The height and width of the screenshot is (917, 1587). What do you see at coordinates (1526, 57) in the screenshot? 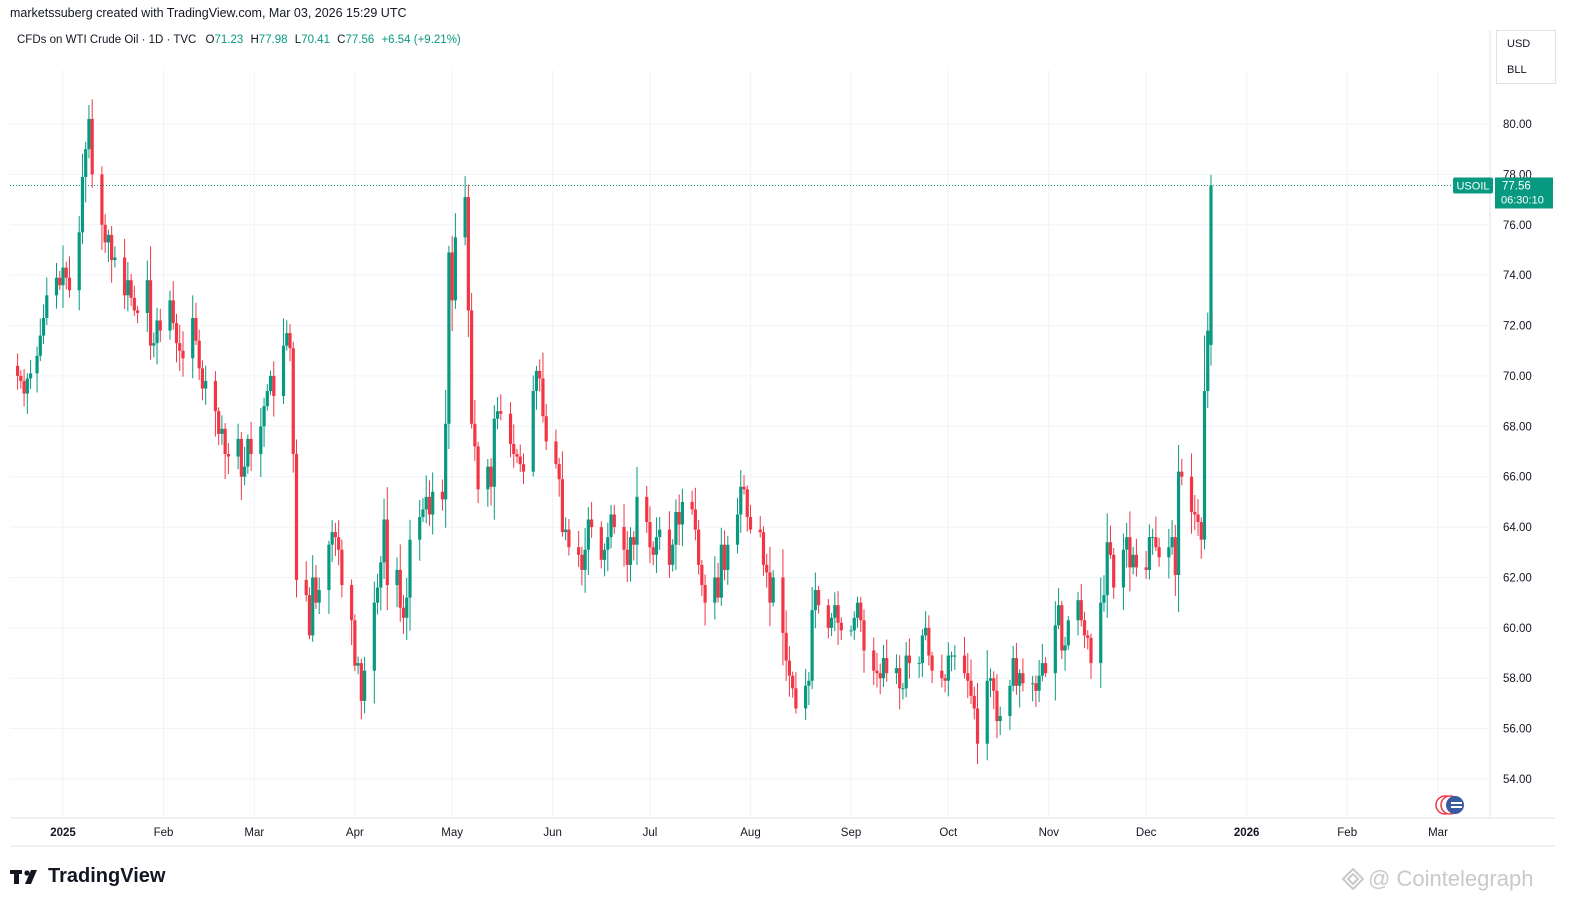
I see `unit-selector: USD BLL` at bounding box center [1526, 57].